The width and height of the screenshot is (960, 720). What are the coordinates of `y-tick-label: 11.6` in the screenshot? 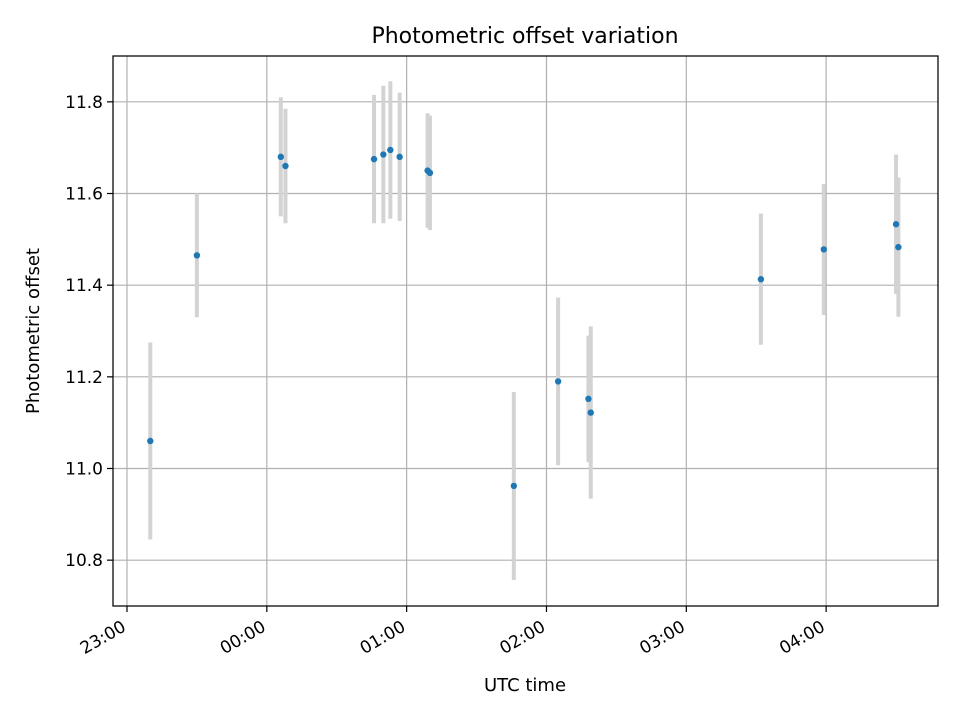 It's located at (84, 195).